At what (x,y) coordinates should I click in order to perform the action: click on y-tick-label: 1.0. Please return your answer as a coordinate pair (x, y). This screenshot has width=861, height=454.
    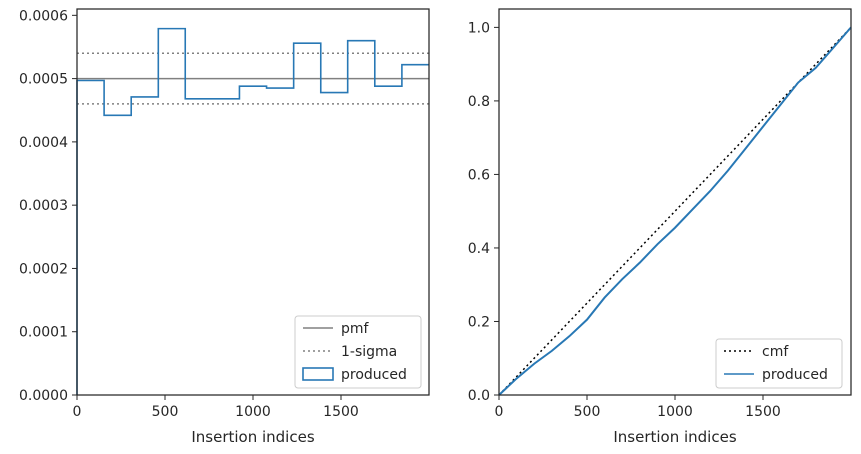
    Looking at the image, I should click on (479, 28).